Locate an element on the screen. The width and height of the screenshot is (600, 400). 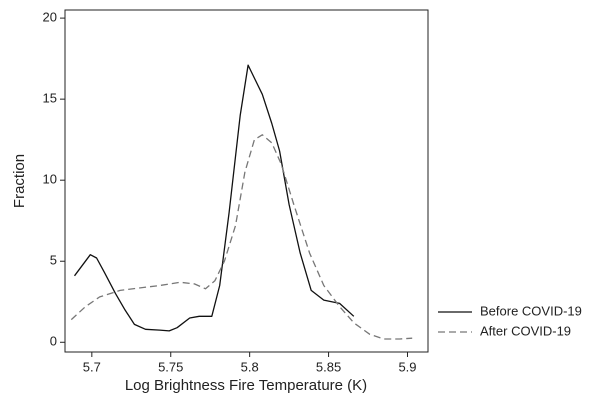
y-axis-label: Fraction is located at coordinates (19, 181).